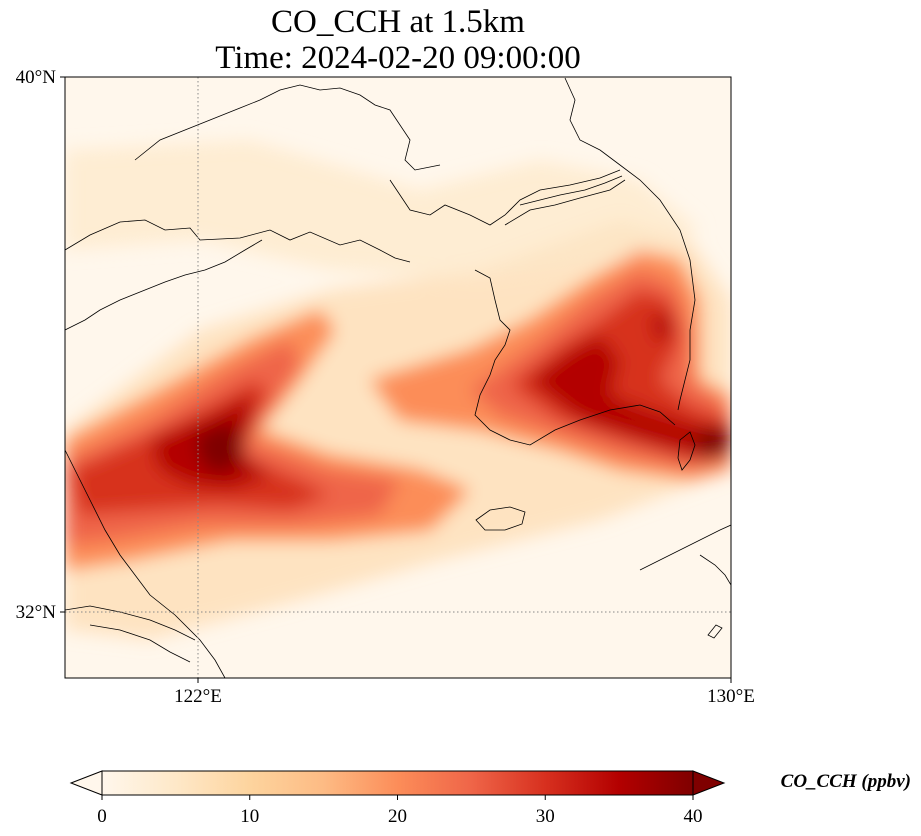  I want to click on colorbar: 0 10 20 30 40 CO_CCH (ppbv), so click(490, 798).